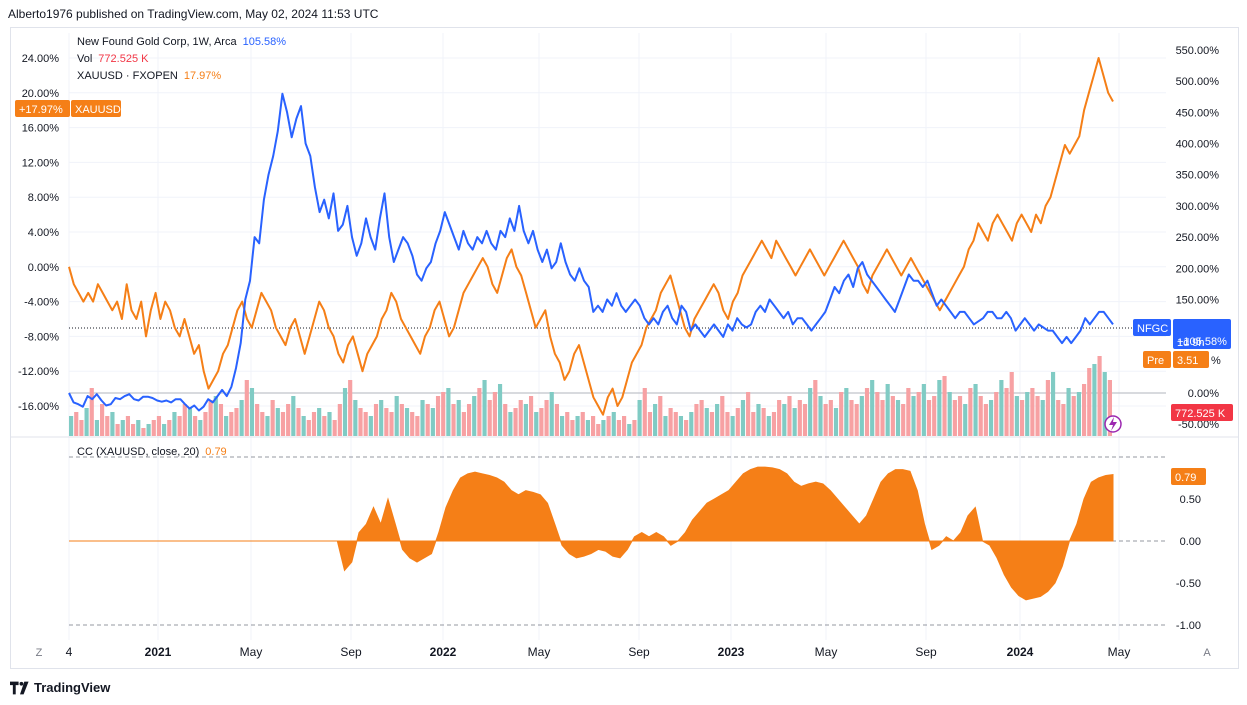 The height and width of the screenshot is (705, 1247). What do you see at coordinates (216, 452) in the screenshot?
I see `legend-cc-value: 0.79` at bounding box center [216, 452].